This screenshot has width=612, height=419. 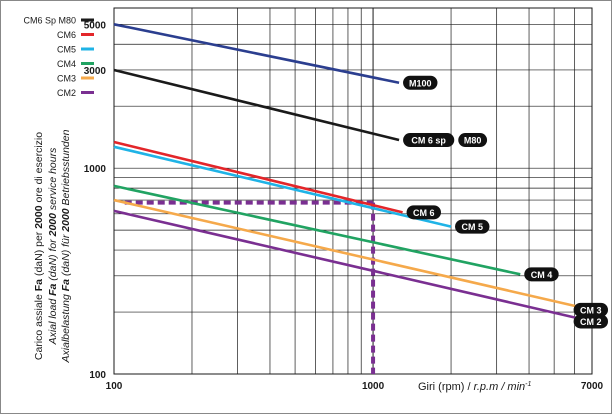 I want to click on y-tick-label: 5000, so click(x=95, y=25).